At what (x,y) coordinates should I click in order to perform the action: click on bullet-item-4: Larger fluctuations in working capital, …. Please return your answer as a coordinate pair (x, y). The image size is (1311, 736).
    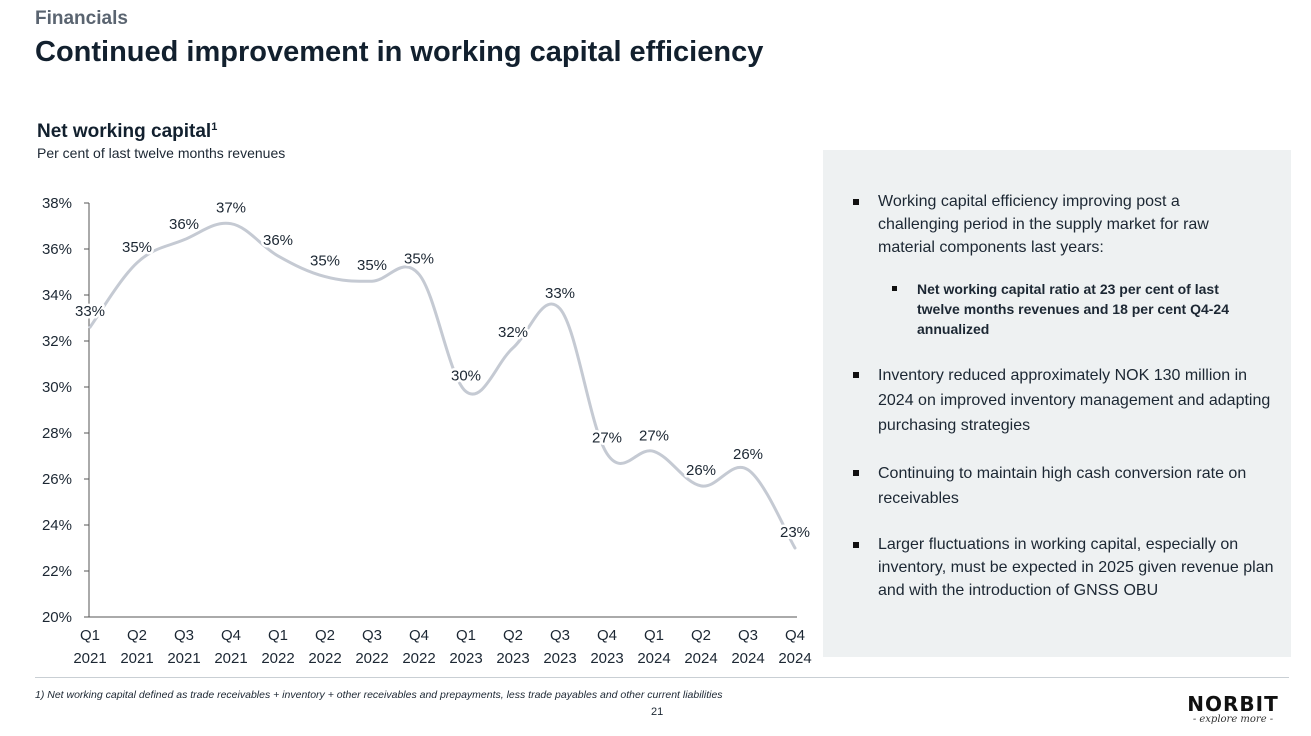
    Looking at the image, I should click on (1065, 567).